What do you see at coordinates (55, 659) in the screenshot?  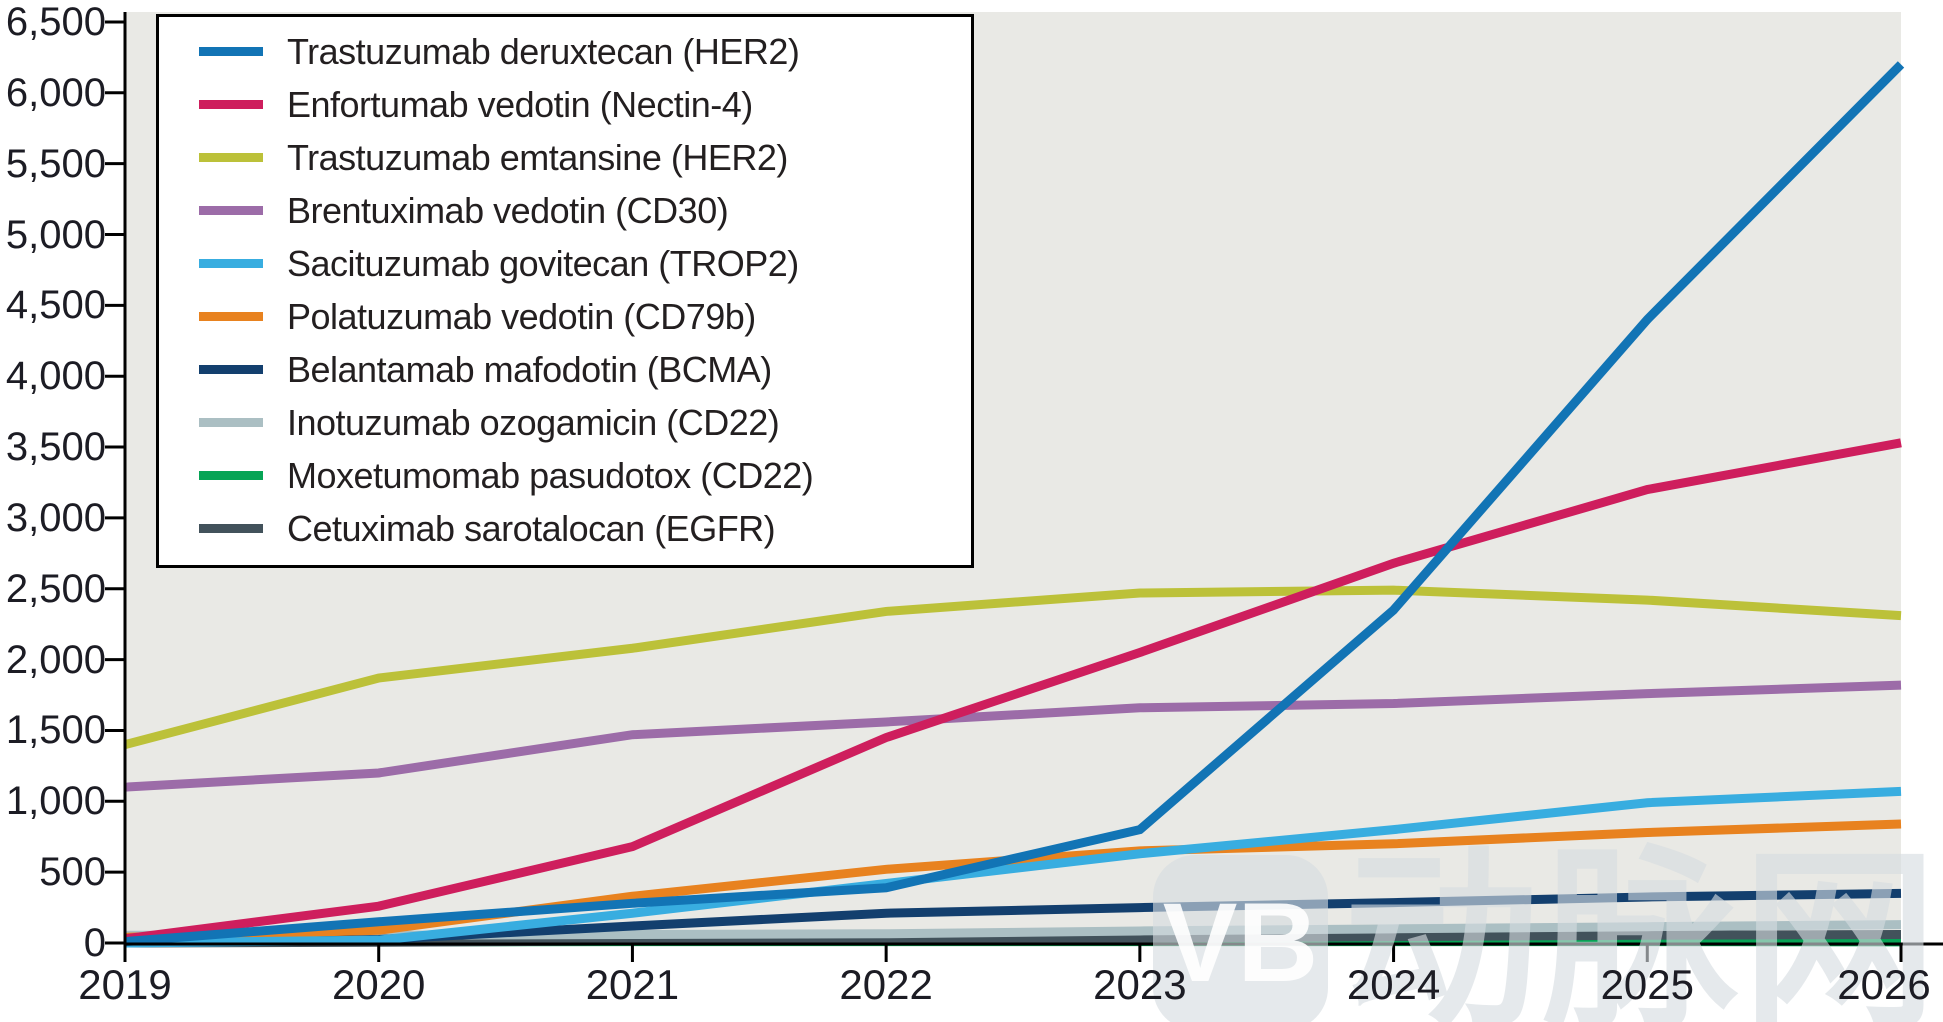 I see `y-tick-label: 2,000` at bounding box center [55, 659].